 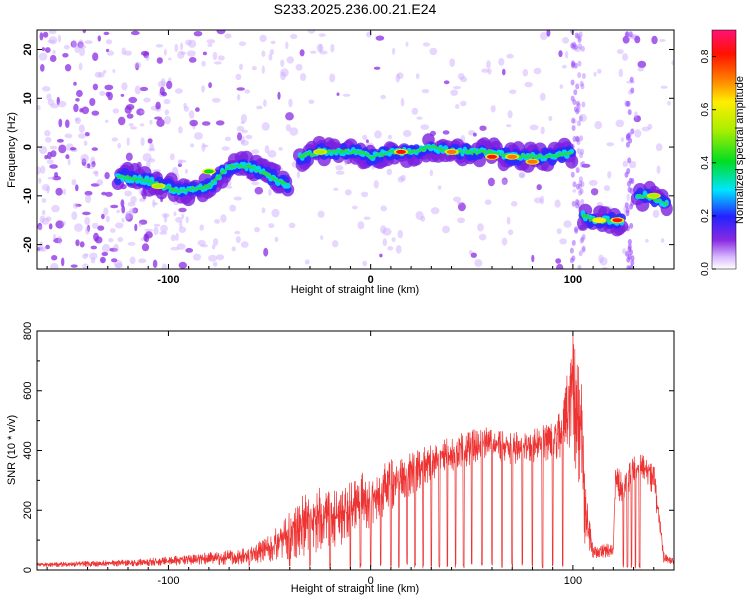 What do you see at coordinates (28, 450) in the screenshot?
I see `y-tick-label: 400` at bounding box center [28, 450].